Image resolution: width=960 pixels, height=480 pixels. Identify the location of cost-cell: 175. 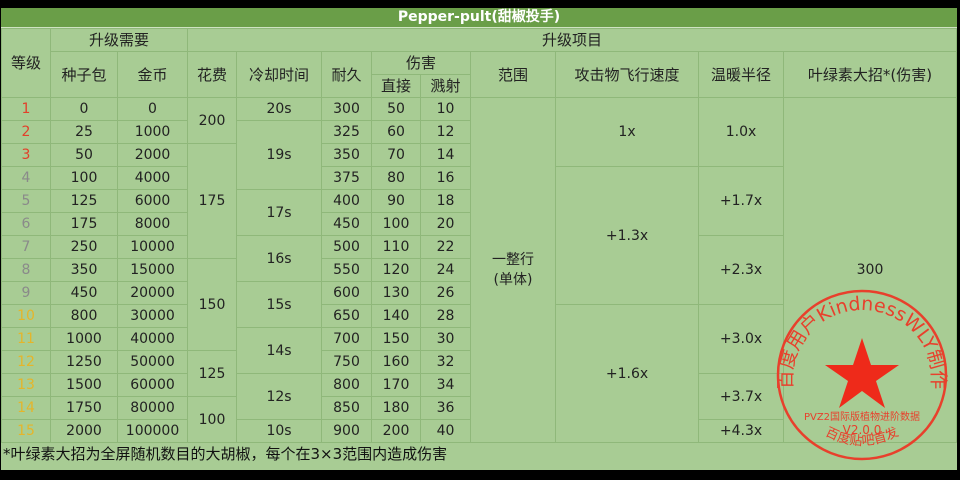
(212, 201).